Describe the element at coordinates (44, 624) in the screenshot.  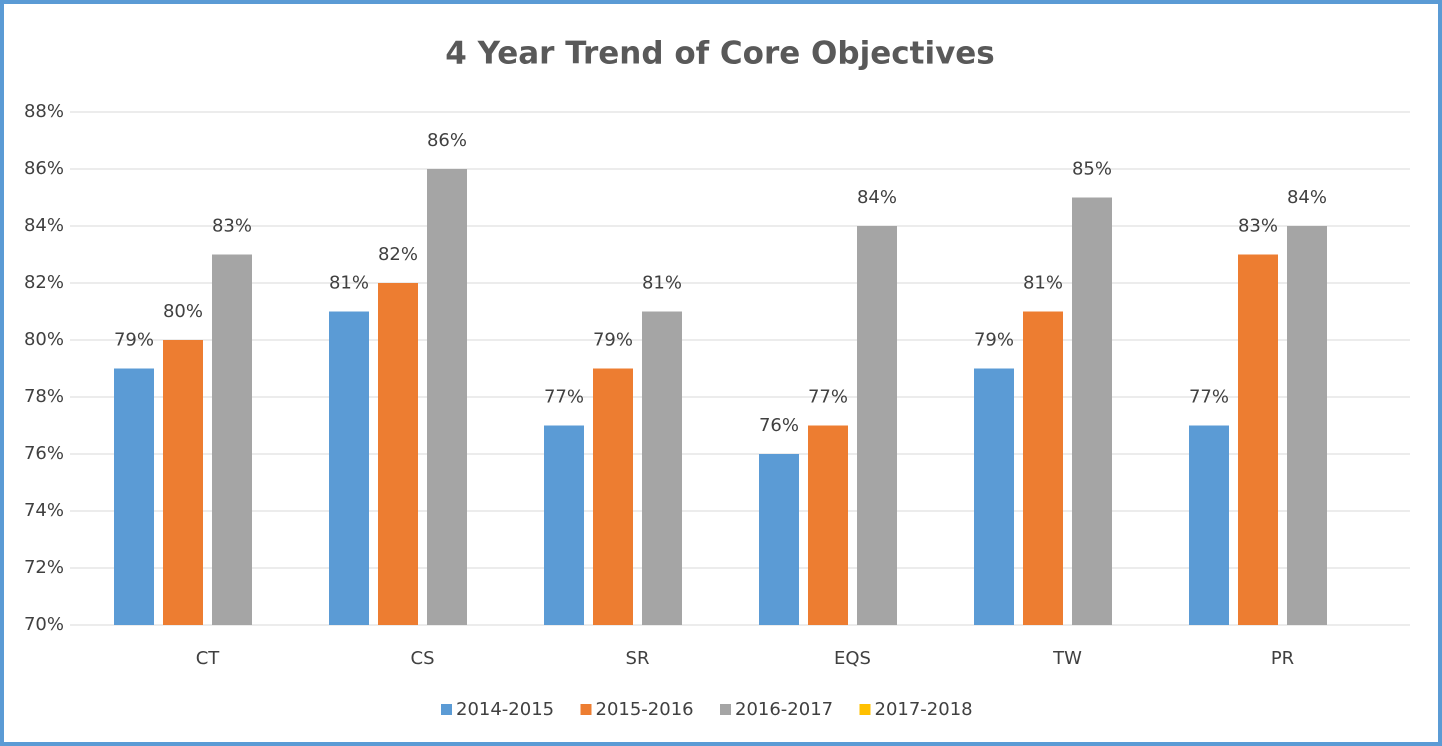
I see `y-tick-label: 70%` at that location.